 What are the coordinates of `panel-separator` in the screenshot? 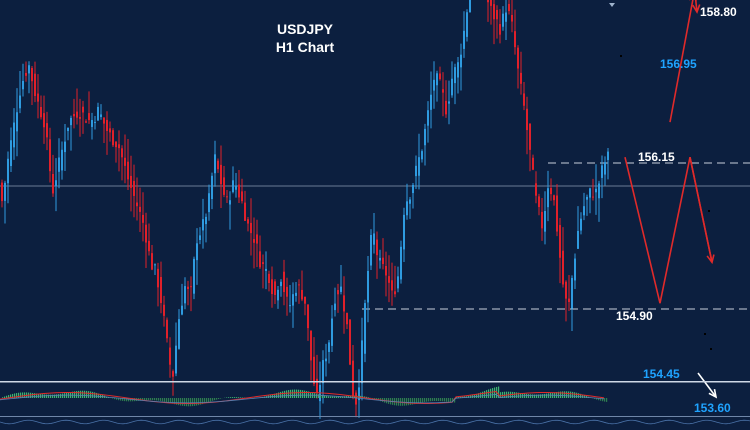 It's located at (375, 382).